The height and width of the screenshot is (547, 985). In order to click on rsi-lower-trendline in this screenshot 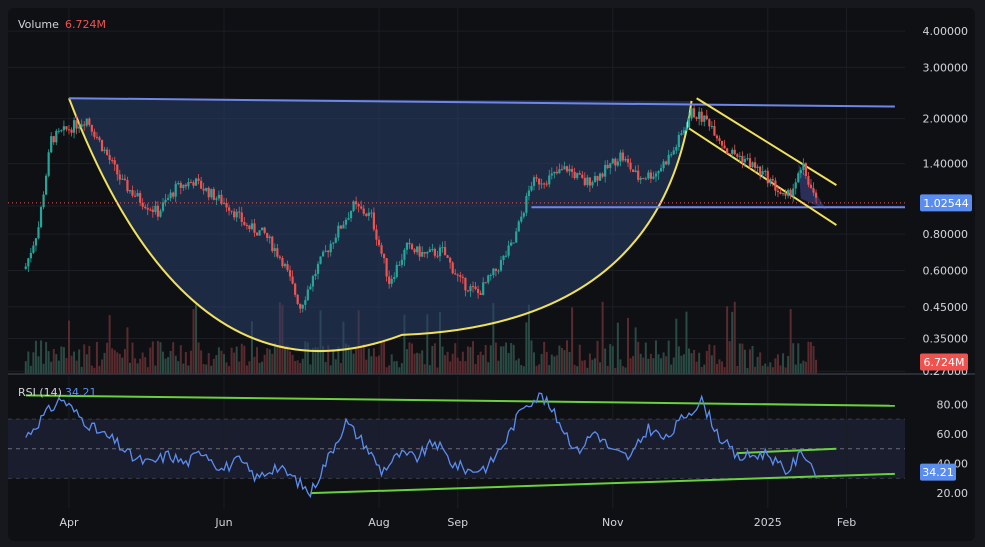, I will do `click(602, 483)`.